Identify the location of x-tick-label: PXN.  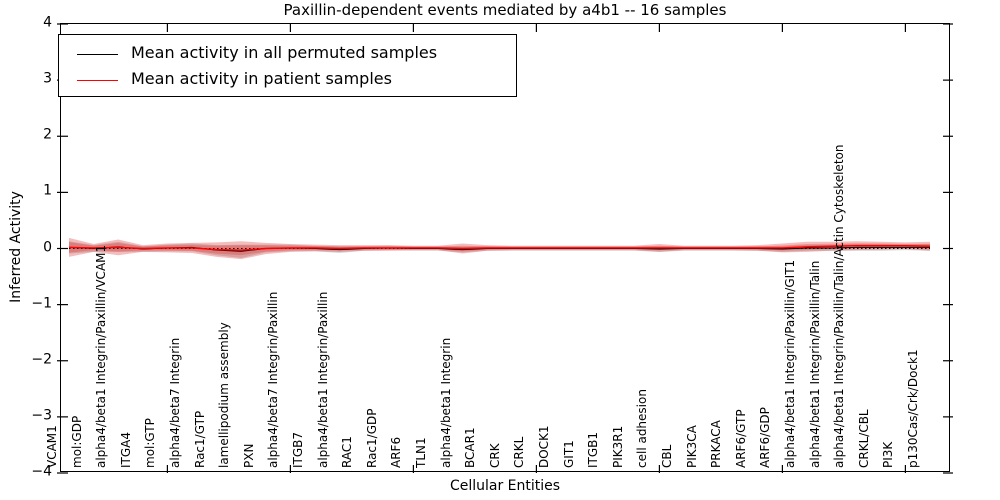
(248, 455).